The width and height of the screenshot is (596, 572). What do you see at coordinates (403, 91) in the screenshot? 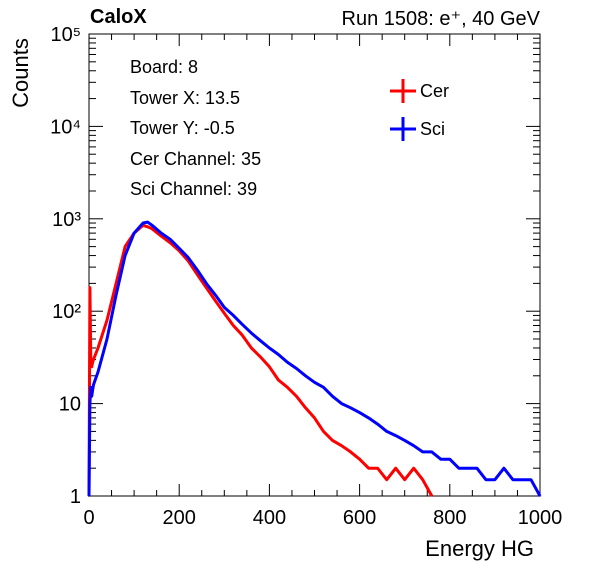
I see `legend-cer-marker` at bounding box center [403, 91].